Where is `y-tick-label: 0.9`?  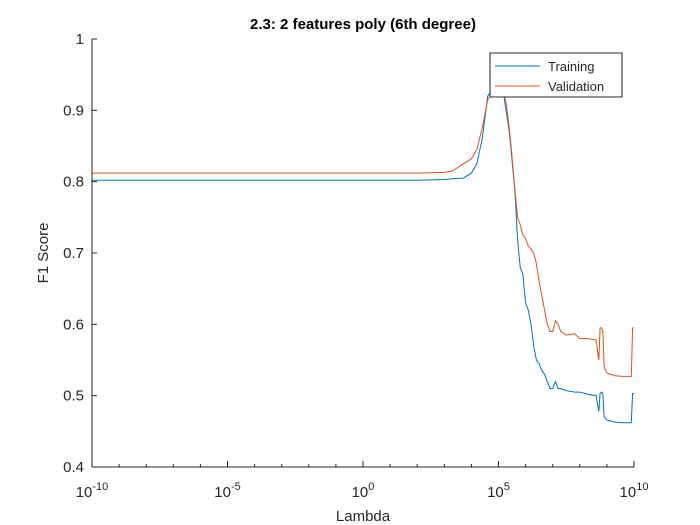
y-tick-label: 0.9 is located at coordinates (73, 110).